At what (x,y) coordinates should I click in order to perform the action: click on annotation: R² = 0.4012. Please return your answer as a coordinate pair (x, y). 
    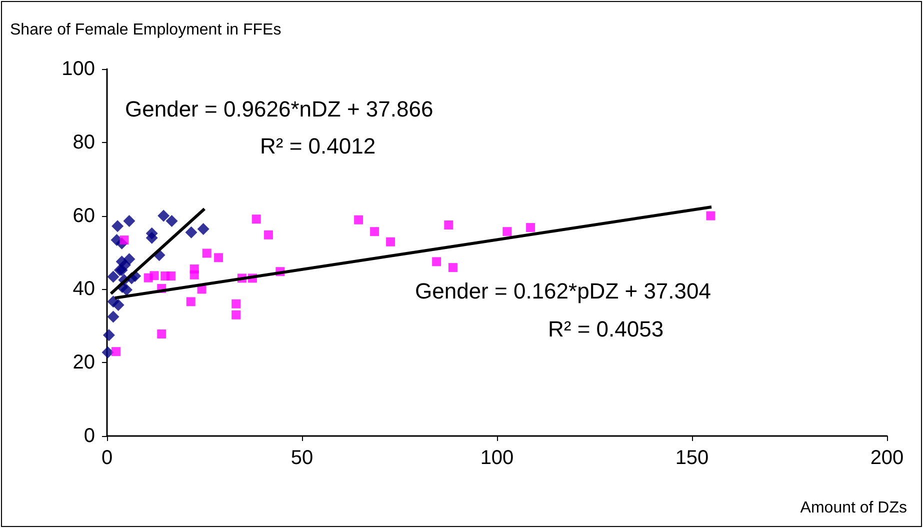
    Looking at the image, I should click on (318, 146).